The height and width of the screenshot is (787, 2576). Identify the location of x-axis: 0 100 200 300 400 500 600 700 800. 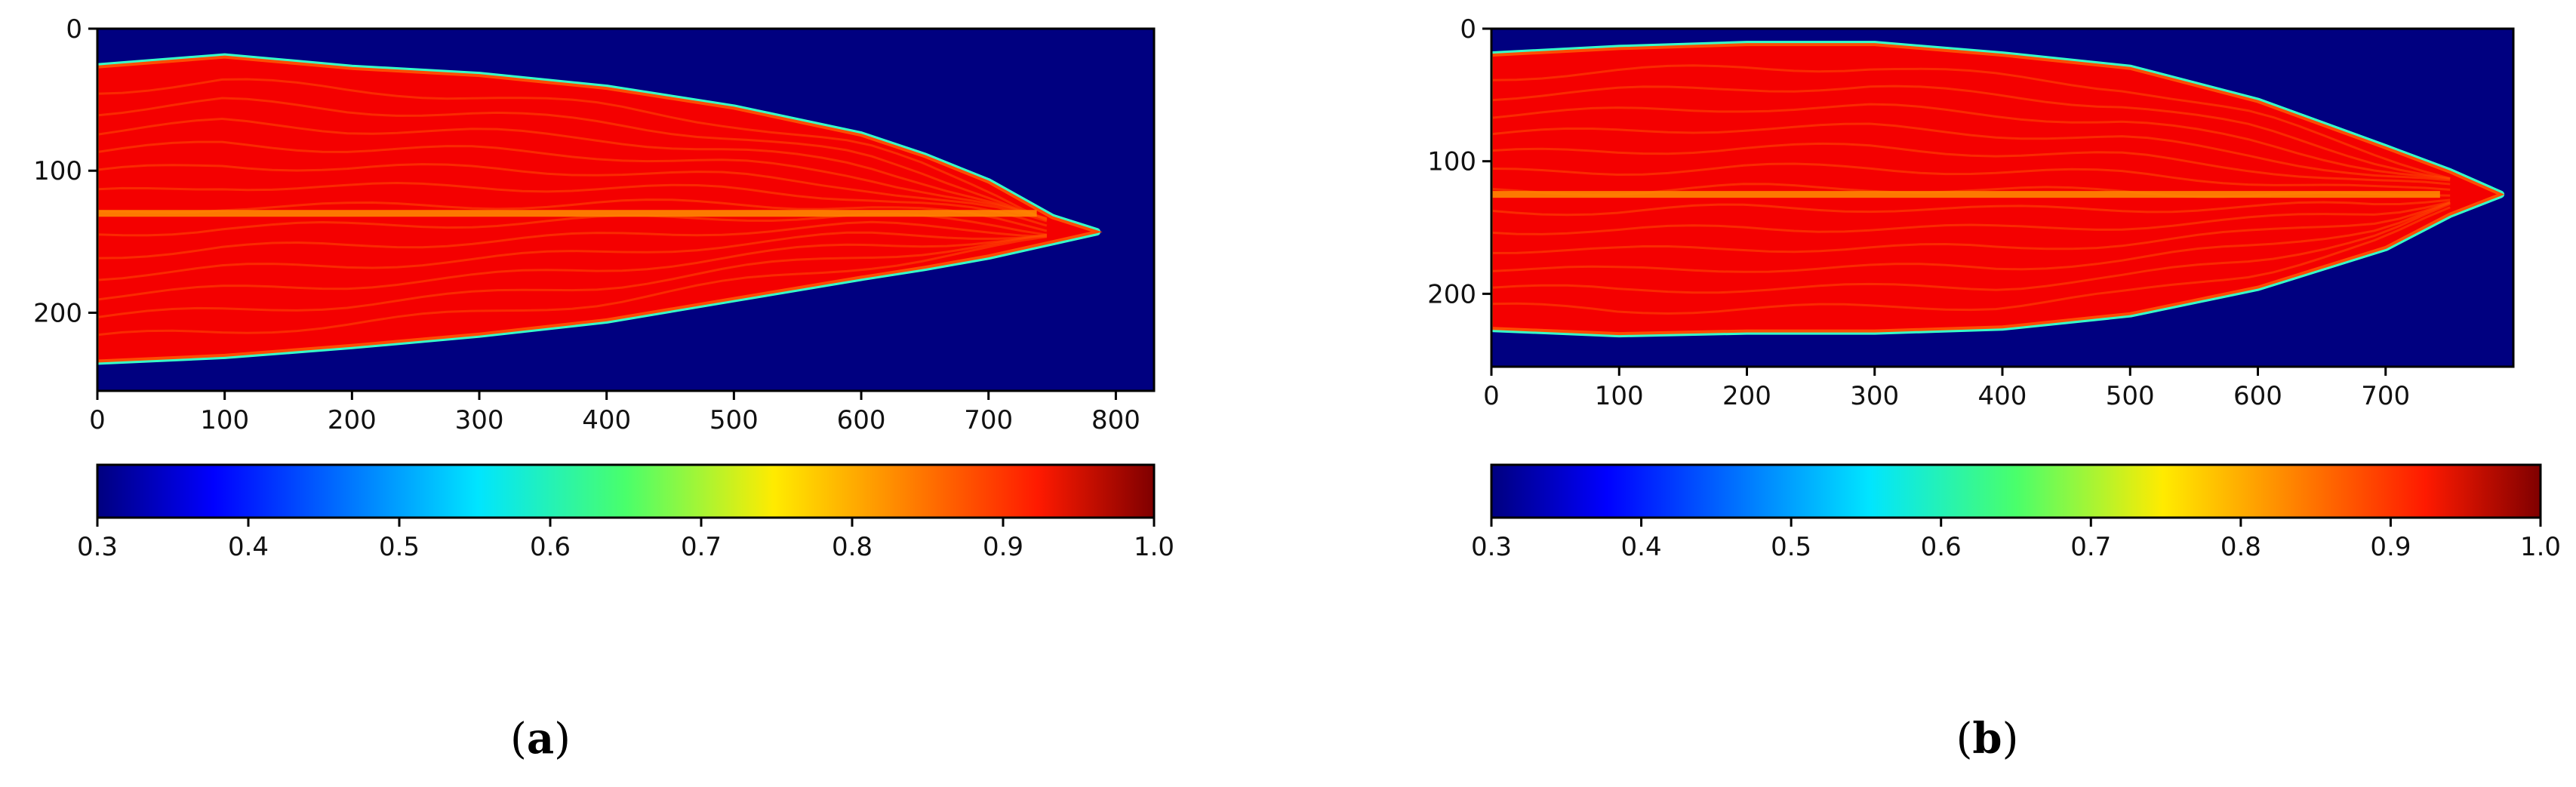
(614, 413).